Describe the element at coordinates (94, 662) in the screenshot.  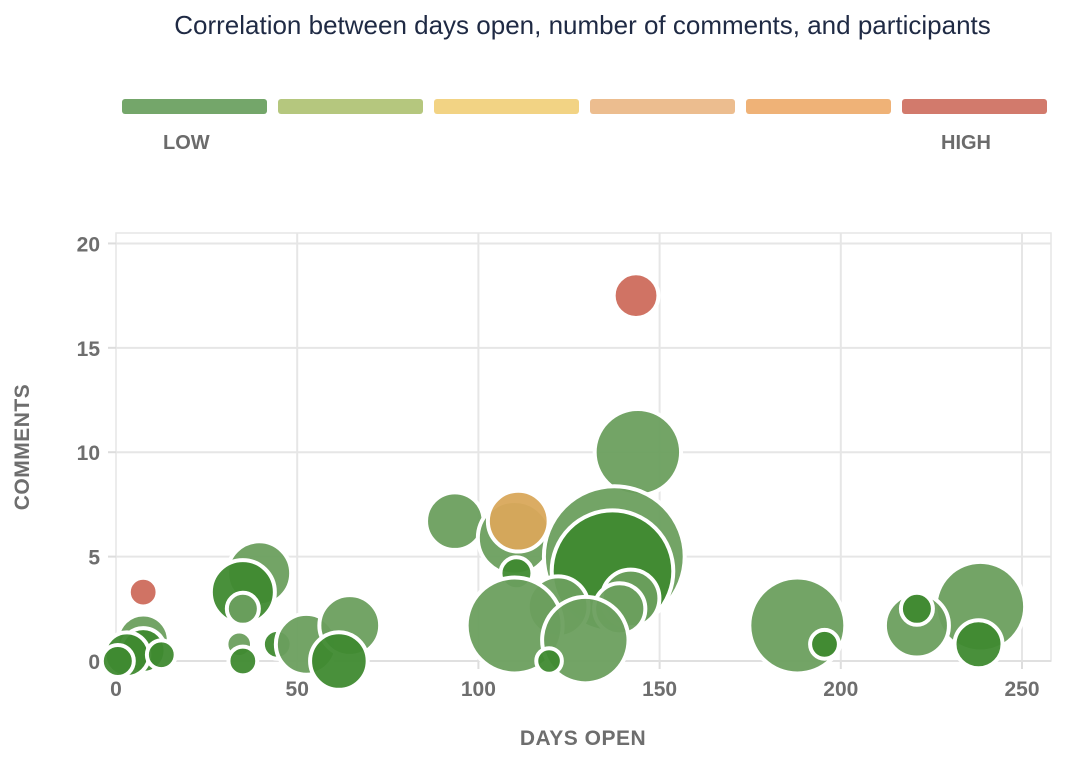
I see `y-tick-label: 0` at that location.